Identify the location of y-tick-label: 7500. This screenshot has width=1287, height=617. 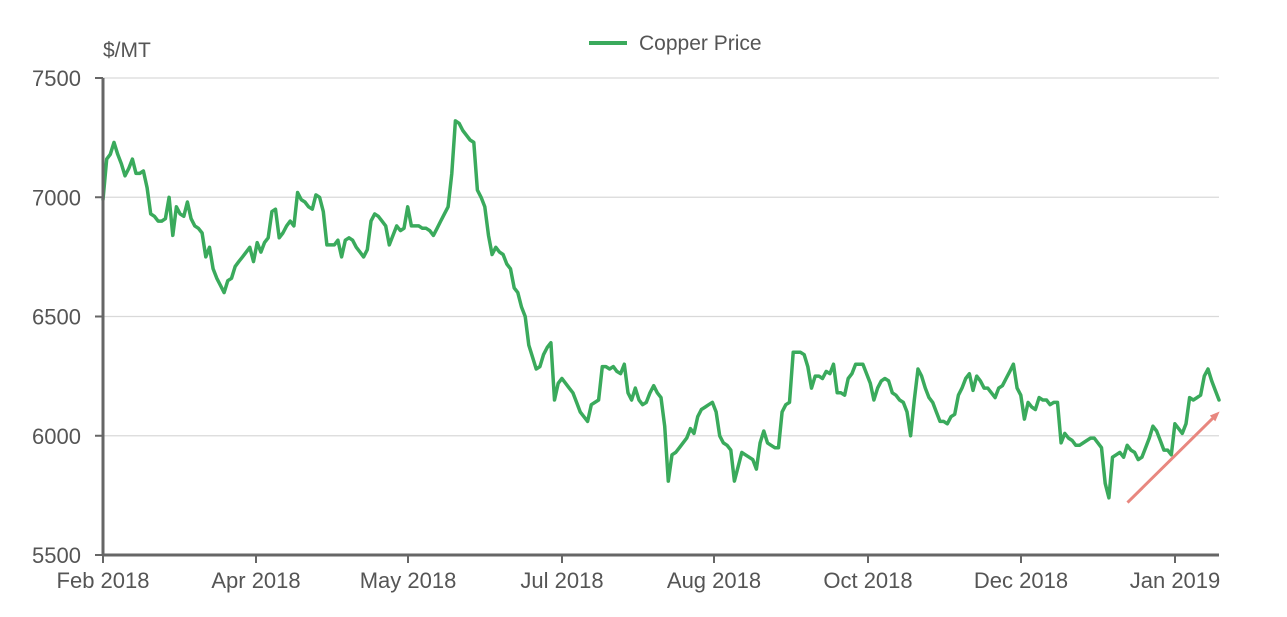
(56, 78).